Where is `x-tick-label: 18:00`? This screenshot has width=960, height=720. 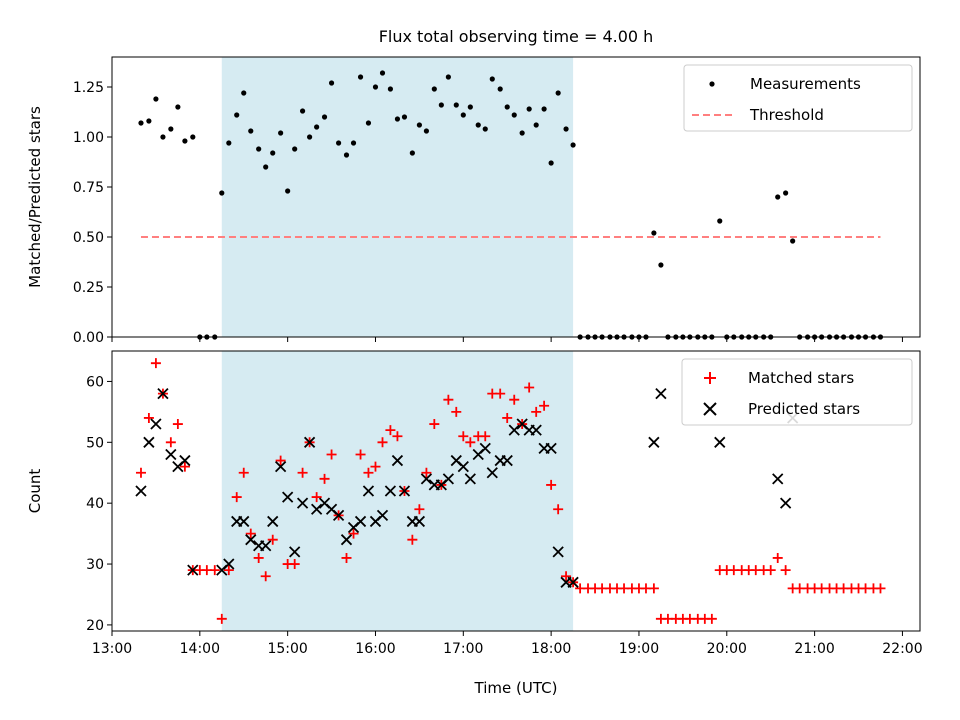 x-tick-label: 18:00 is located at coordinates (551, 649).